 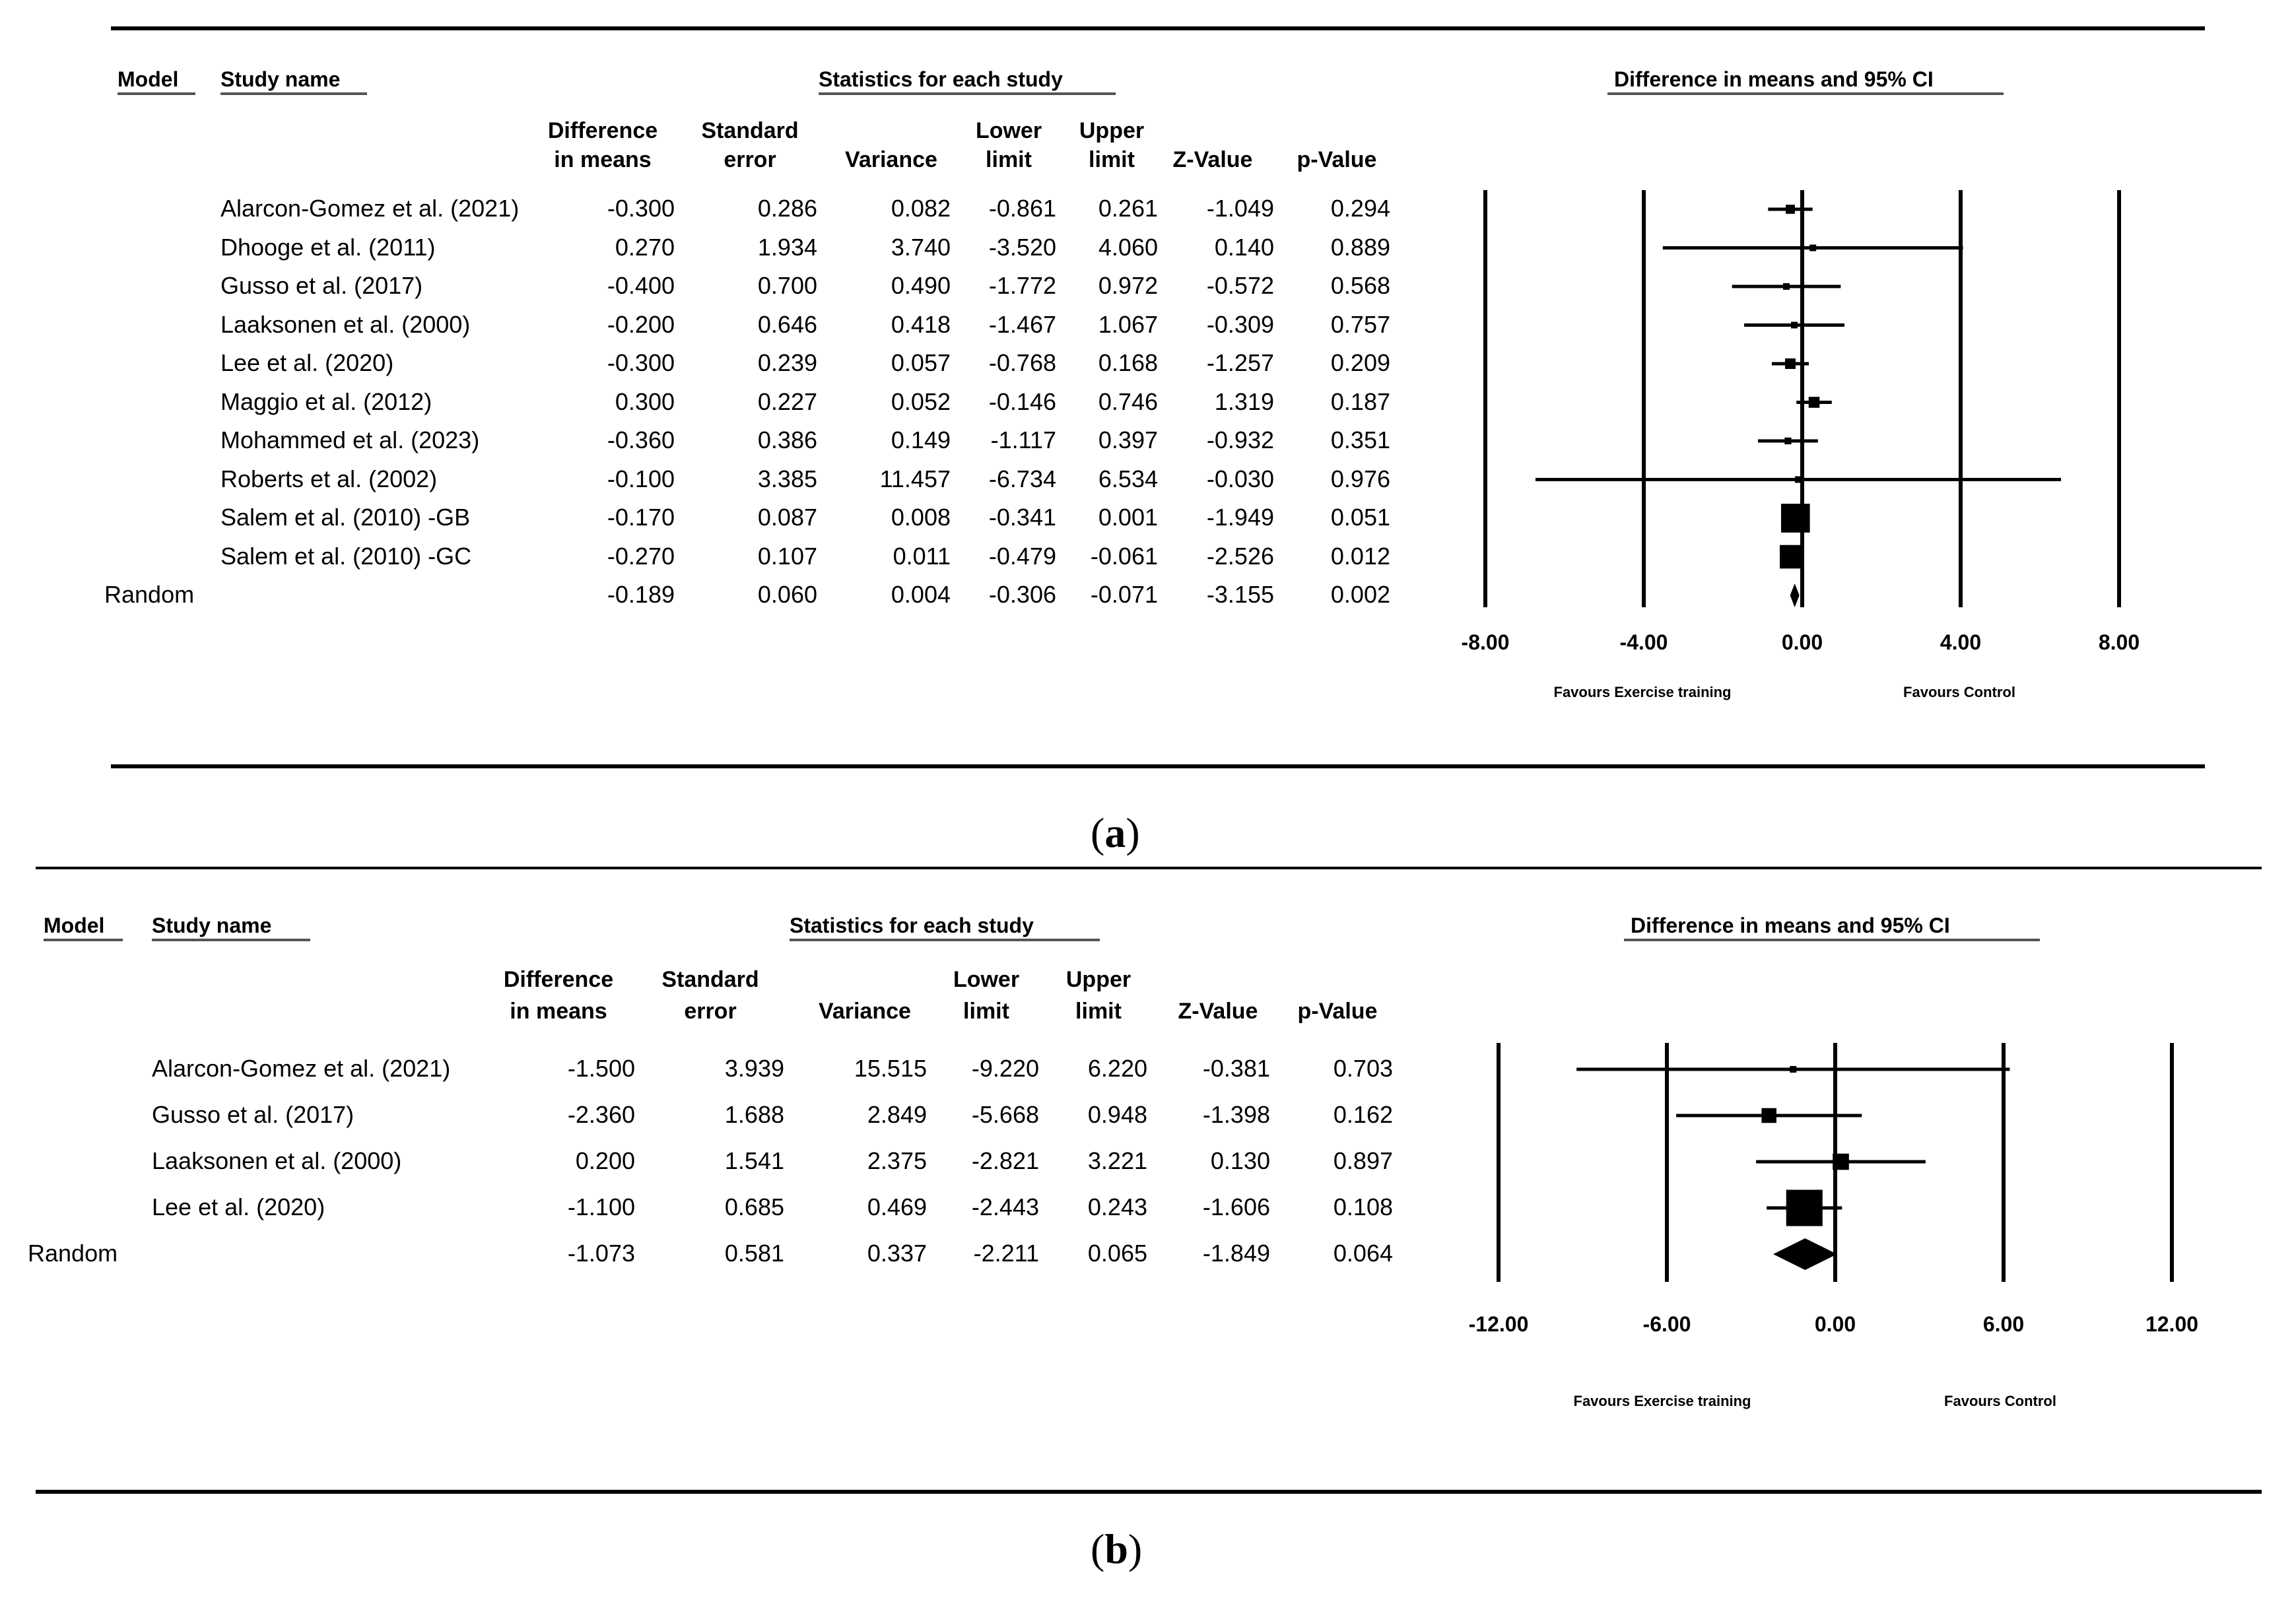 What do you see at coordinates (2119, 642) in the screenshot?
I see `x-tick-label: 8.00` at bounding box center [2119, 642].